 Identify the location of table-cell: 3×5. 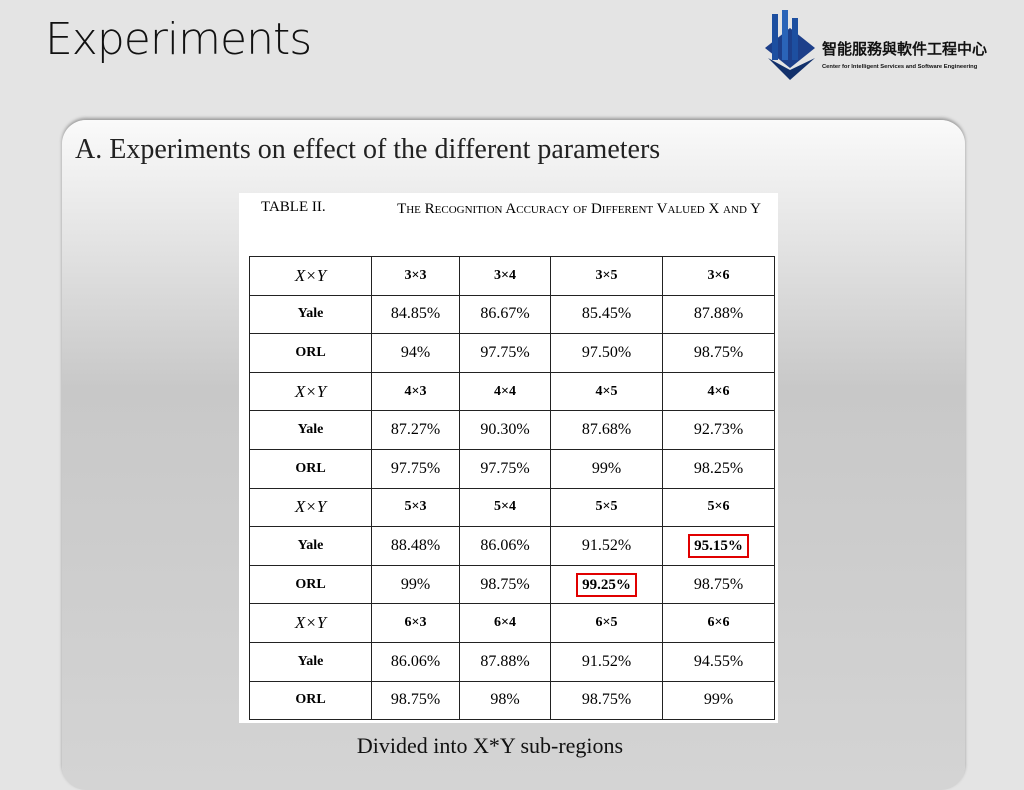
(606, 276).